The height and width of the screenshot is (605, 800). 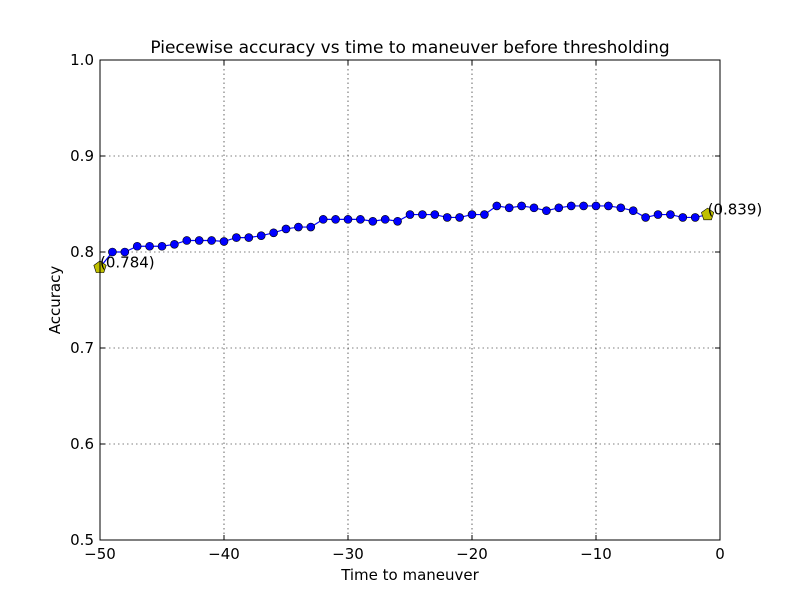 What do you see at coordinates (82, 348) in the screenshot?
I see `y-tick-label: 0.7` at bounding box center [82, 348].